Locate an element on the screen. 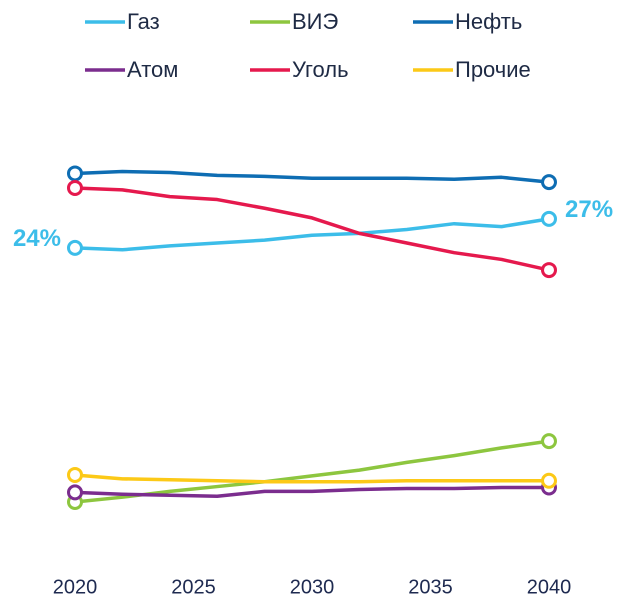 Image resolution: width=621 pixels, height=602 pixels. legend-label: ВИЭ is located at coordinates (315, 21).